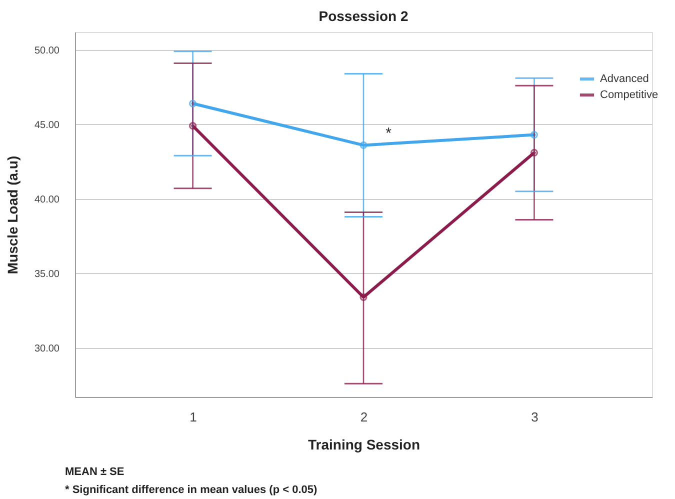 This screenshot has width=675, height=499. What do you see at coordinates (389, 133) in the screenshot?
I see `annotation: *` at bounding box center [389, 133].